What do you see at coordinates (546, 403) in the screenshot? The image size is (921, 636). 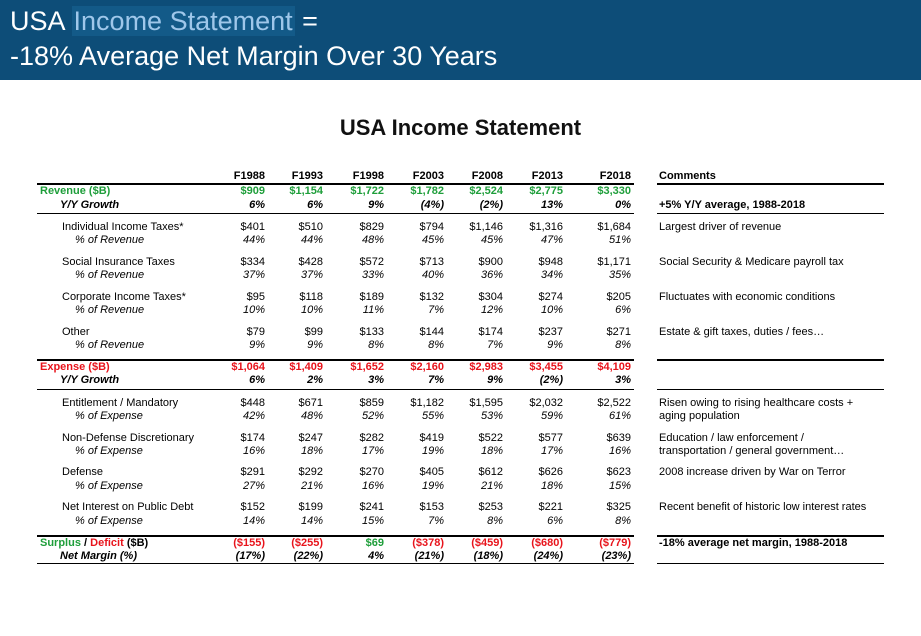 I see `value-cell: $2,032` at bounding box center [546, 403].